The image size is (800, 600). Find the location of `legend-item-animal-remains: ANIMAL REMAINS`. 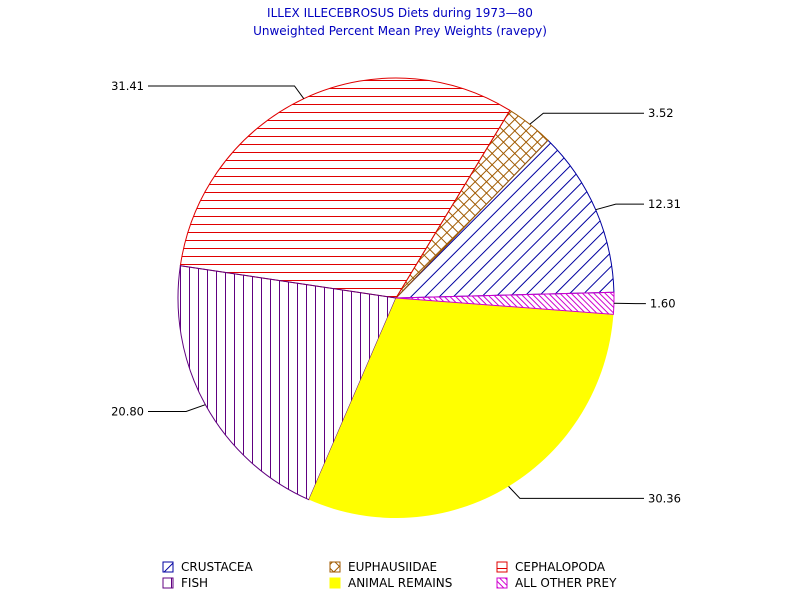

legend-item-animal-remains: ANIMAL REMAINS is located at coordinates (390, 583).